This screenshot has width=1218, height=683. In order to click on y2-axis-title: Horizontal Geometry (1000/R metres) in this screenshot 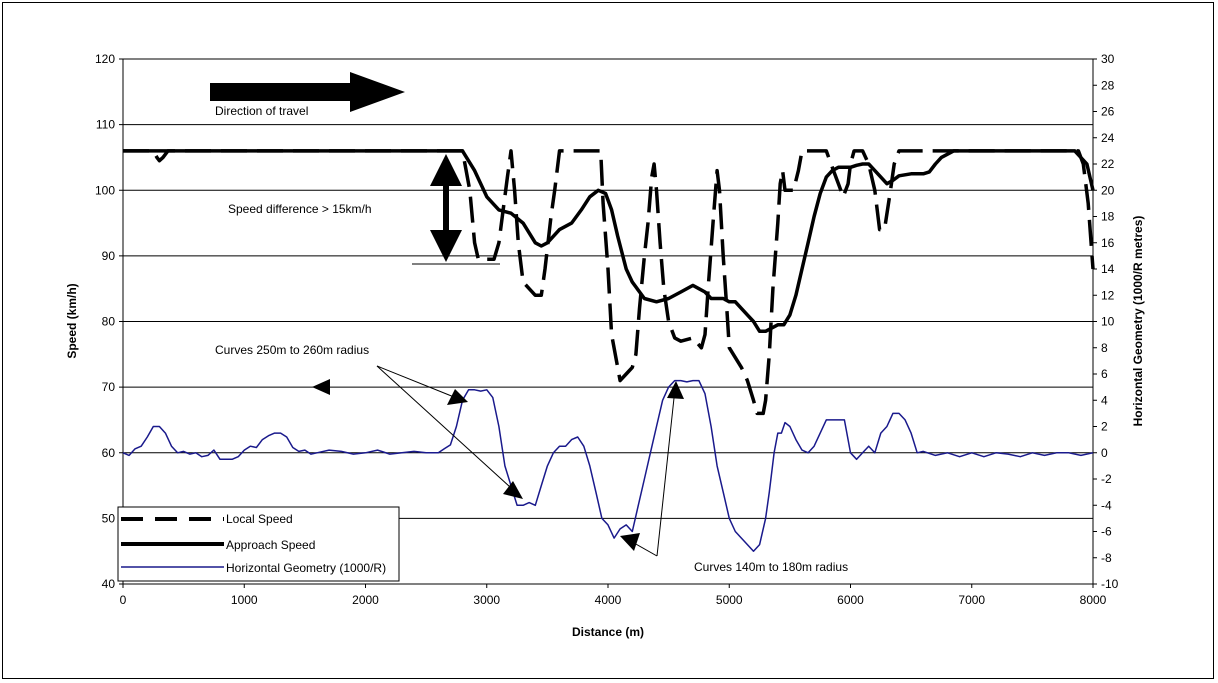, I will do `click(1138, 321)`.